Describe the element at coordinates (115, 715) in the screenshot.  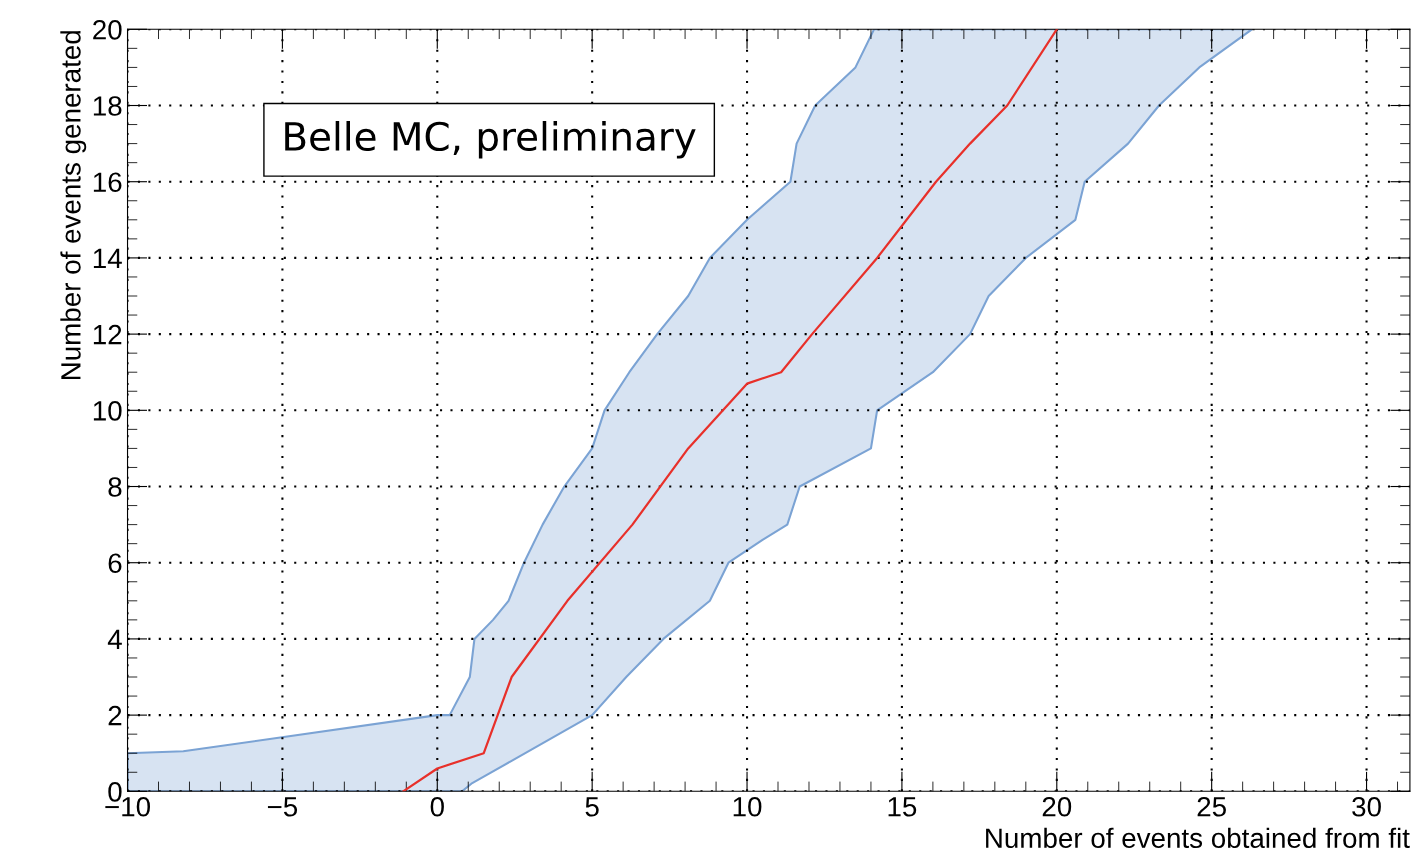
I see `y-tick-label: 2` at that location.